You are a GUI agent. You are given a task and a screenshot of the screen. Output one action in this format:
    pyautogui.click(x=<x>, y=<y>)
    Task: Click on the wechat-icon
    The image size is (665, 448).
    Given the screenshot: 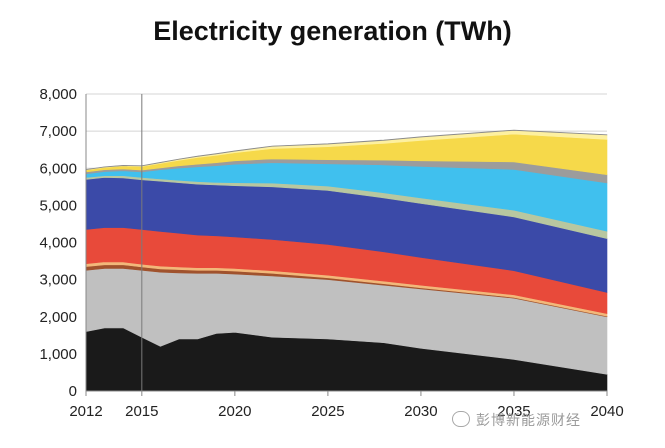 What is the action you would take?
    pyautogui.click(x=461, y=419)
    